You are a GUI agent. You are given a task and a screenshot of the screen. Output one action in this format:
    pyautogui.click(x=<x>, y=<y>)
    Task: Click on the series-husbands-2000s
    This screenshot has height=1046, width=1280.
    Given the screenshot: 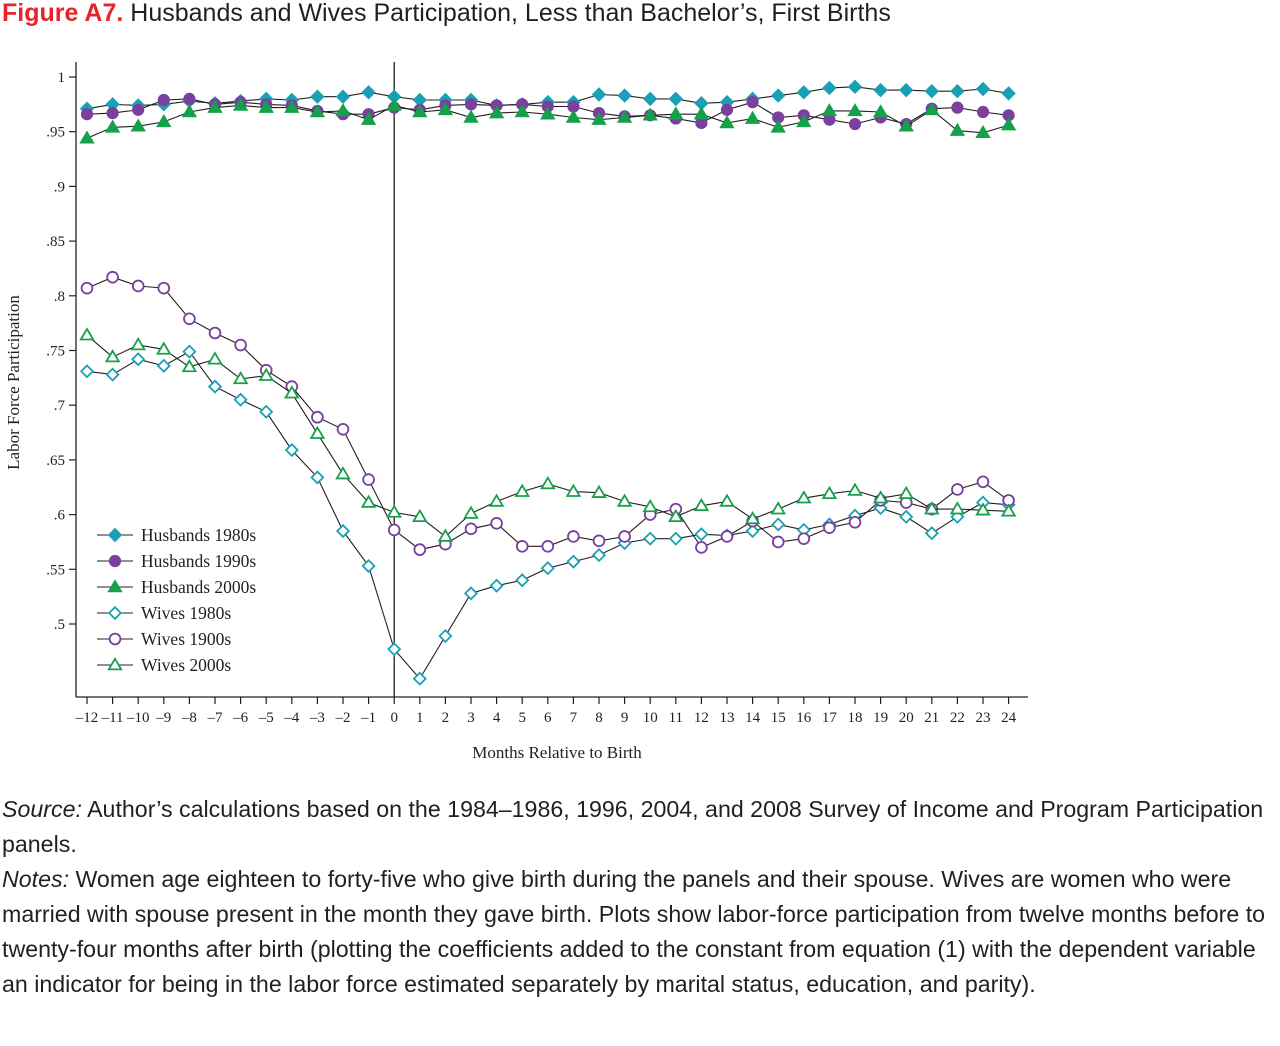 What is the action you would take?
    pyautogui.click(x=548, y=120)
    